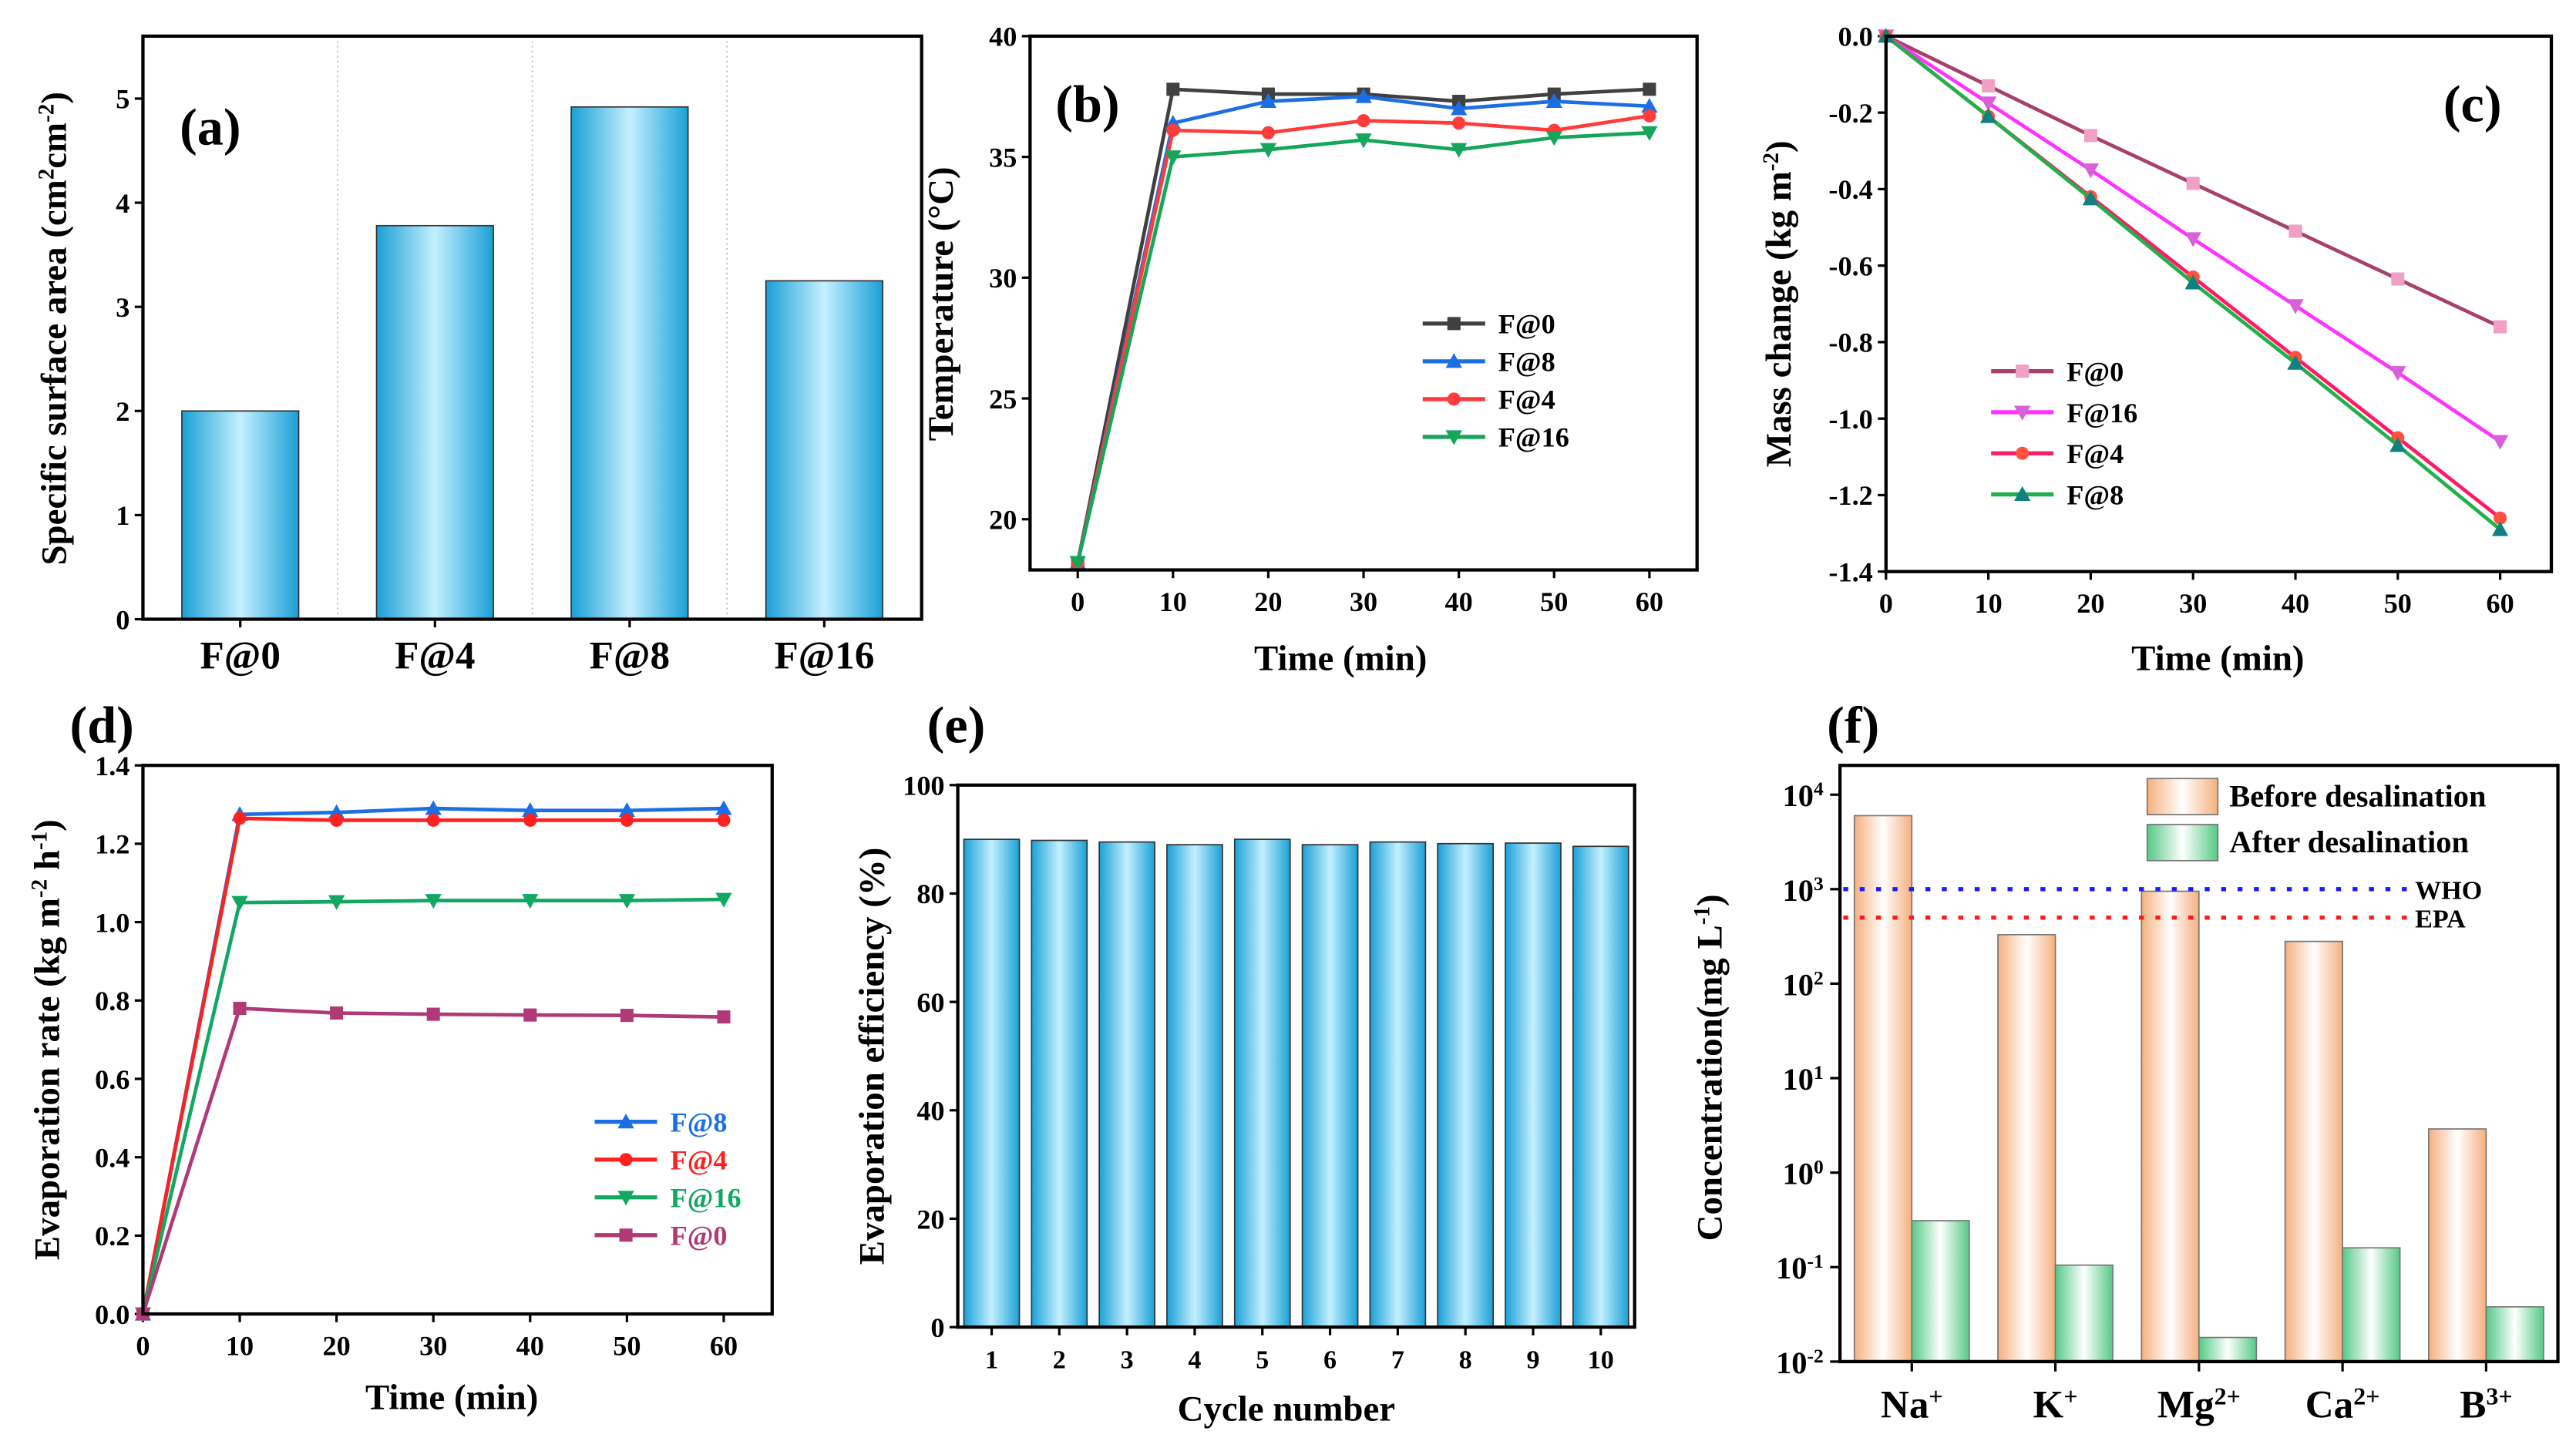 The width and height of the screenshot is (2576, 1448). I want to click on series-F@8, so click(2193, 282).